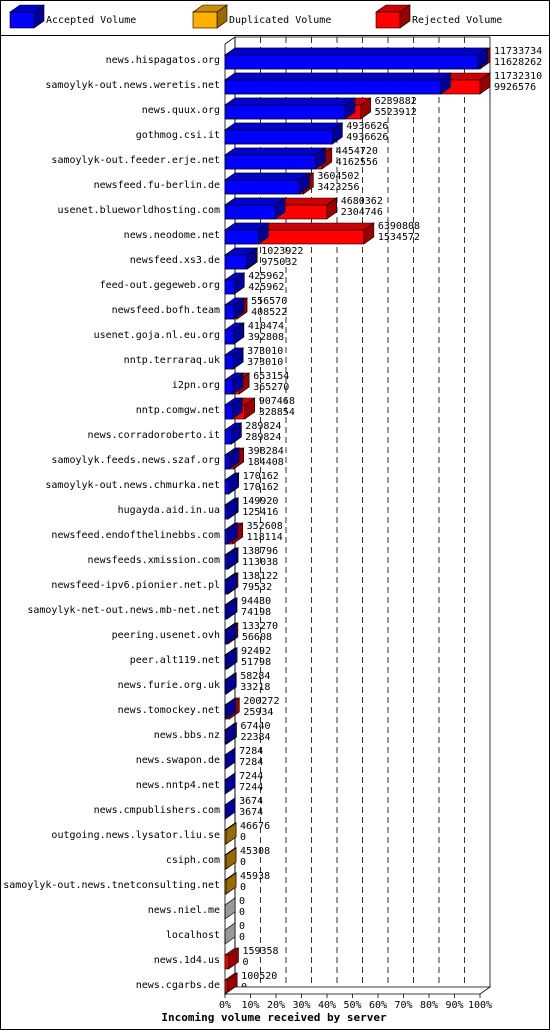 This screenshot has height=1030, width=550. What do you see at coordinates (367, 137) in the screenshot?
I see `value-label-accepted: 4936626` at bounding box center [367, 137].